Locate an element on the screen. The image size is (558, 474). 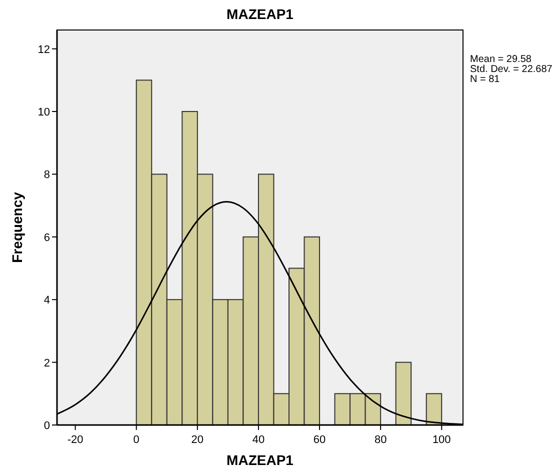
y-tick-label: 0 is located at coordinates (47, 426).